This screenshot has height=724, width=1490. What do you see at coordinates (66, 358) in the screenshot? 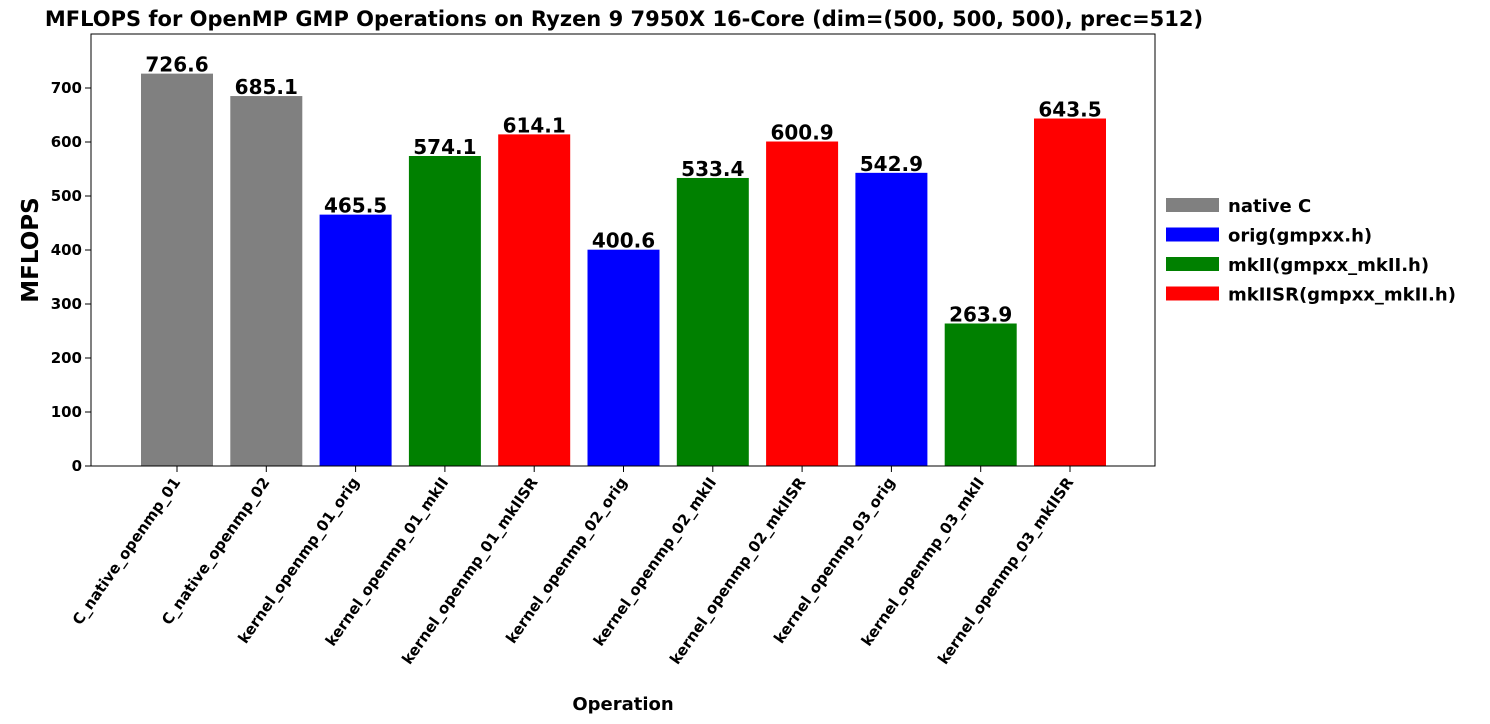
I see `y-tick-label-200: 200` at bounding box center [66, 358].